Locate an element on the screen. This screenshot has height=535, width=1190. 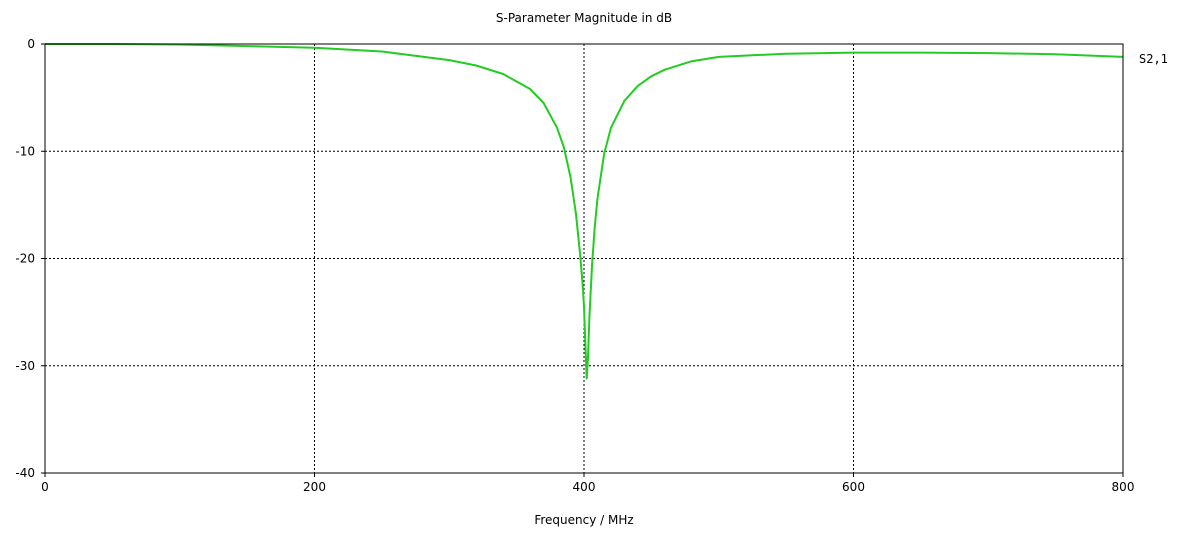
y-tick-label: 0 is located at coordinates (31, 44).